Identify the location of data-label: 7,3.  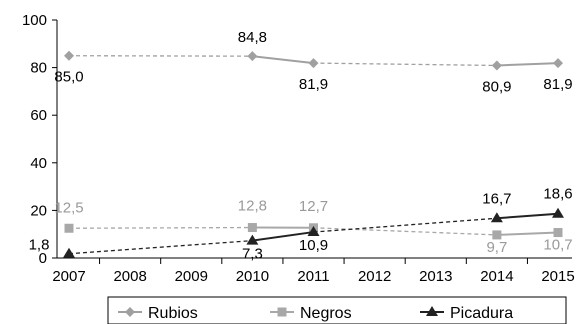
(252, 254).